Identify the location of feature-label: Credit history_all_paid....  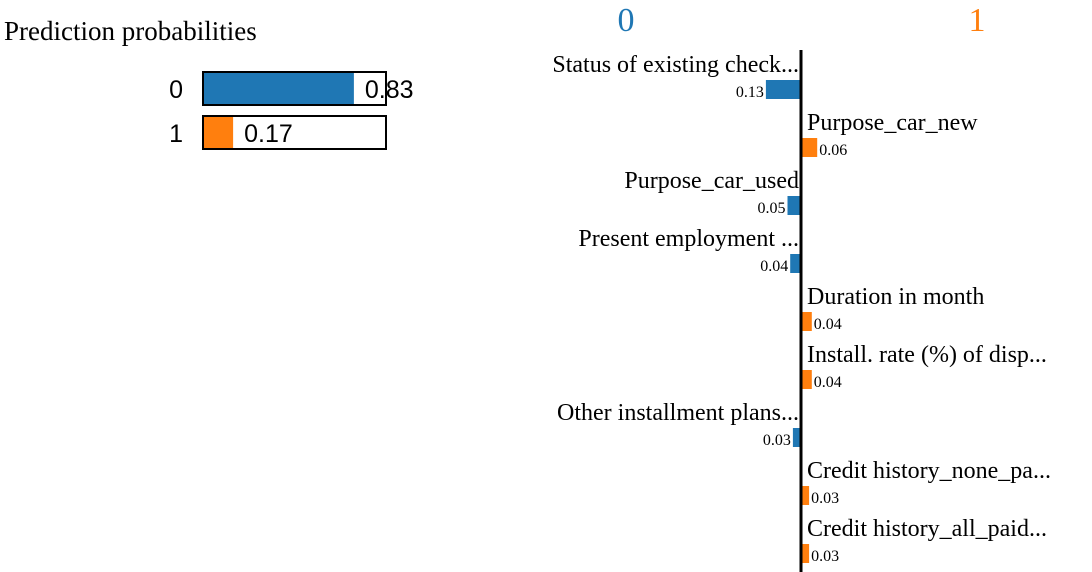
(927, 529).